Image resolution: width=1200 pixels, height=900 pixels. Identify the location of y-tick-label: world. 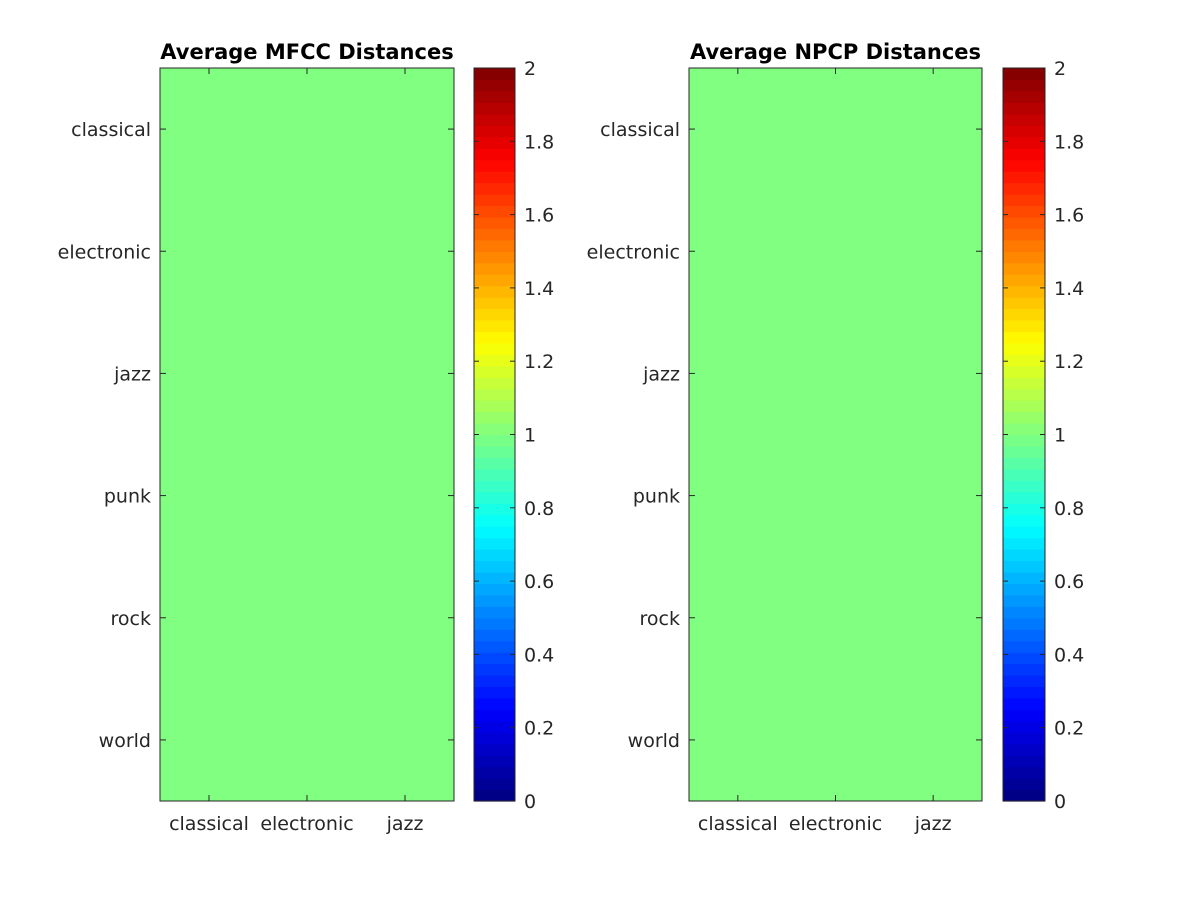
(125, 741).